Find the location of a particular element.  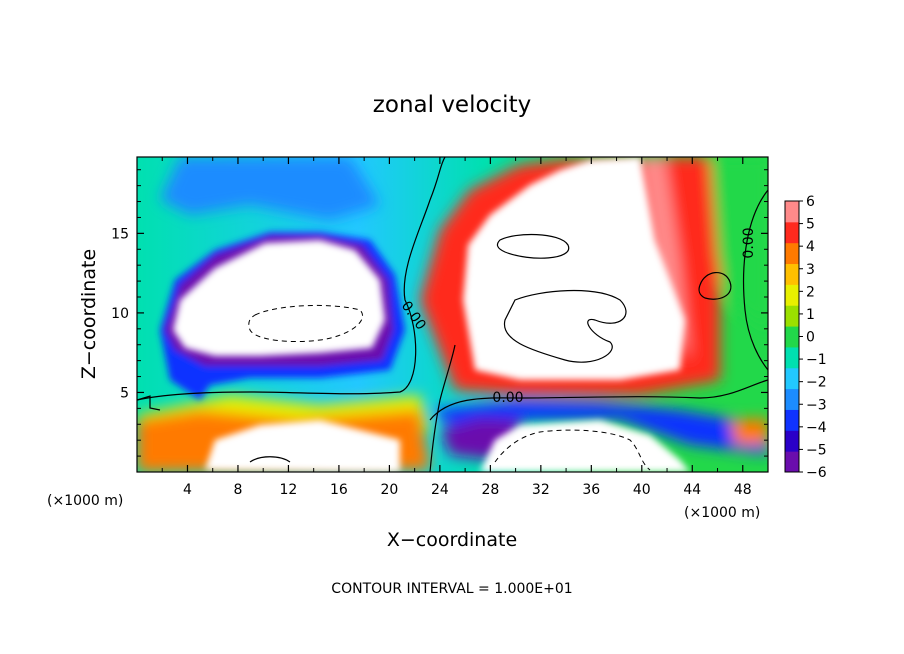

x-tick-label: 20 is located at coordinates (389, 490).